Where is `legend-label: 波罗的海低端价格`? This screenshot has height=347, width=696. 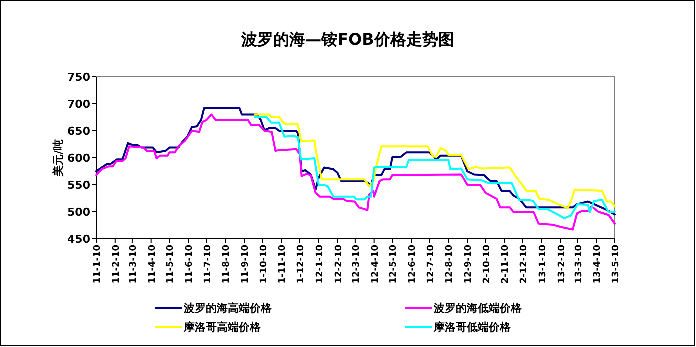 legend-label: 波罗的海低端价格 is located at coordinates (478, 308).